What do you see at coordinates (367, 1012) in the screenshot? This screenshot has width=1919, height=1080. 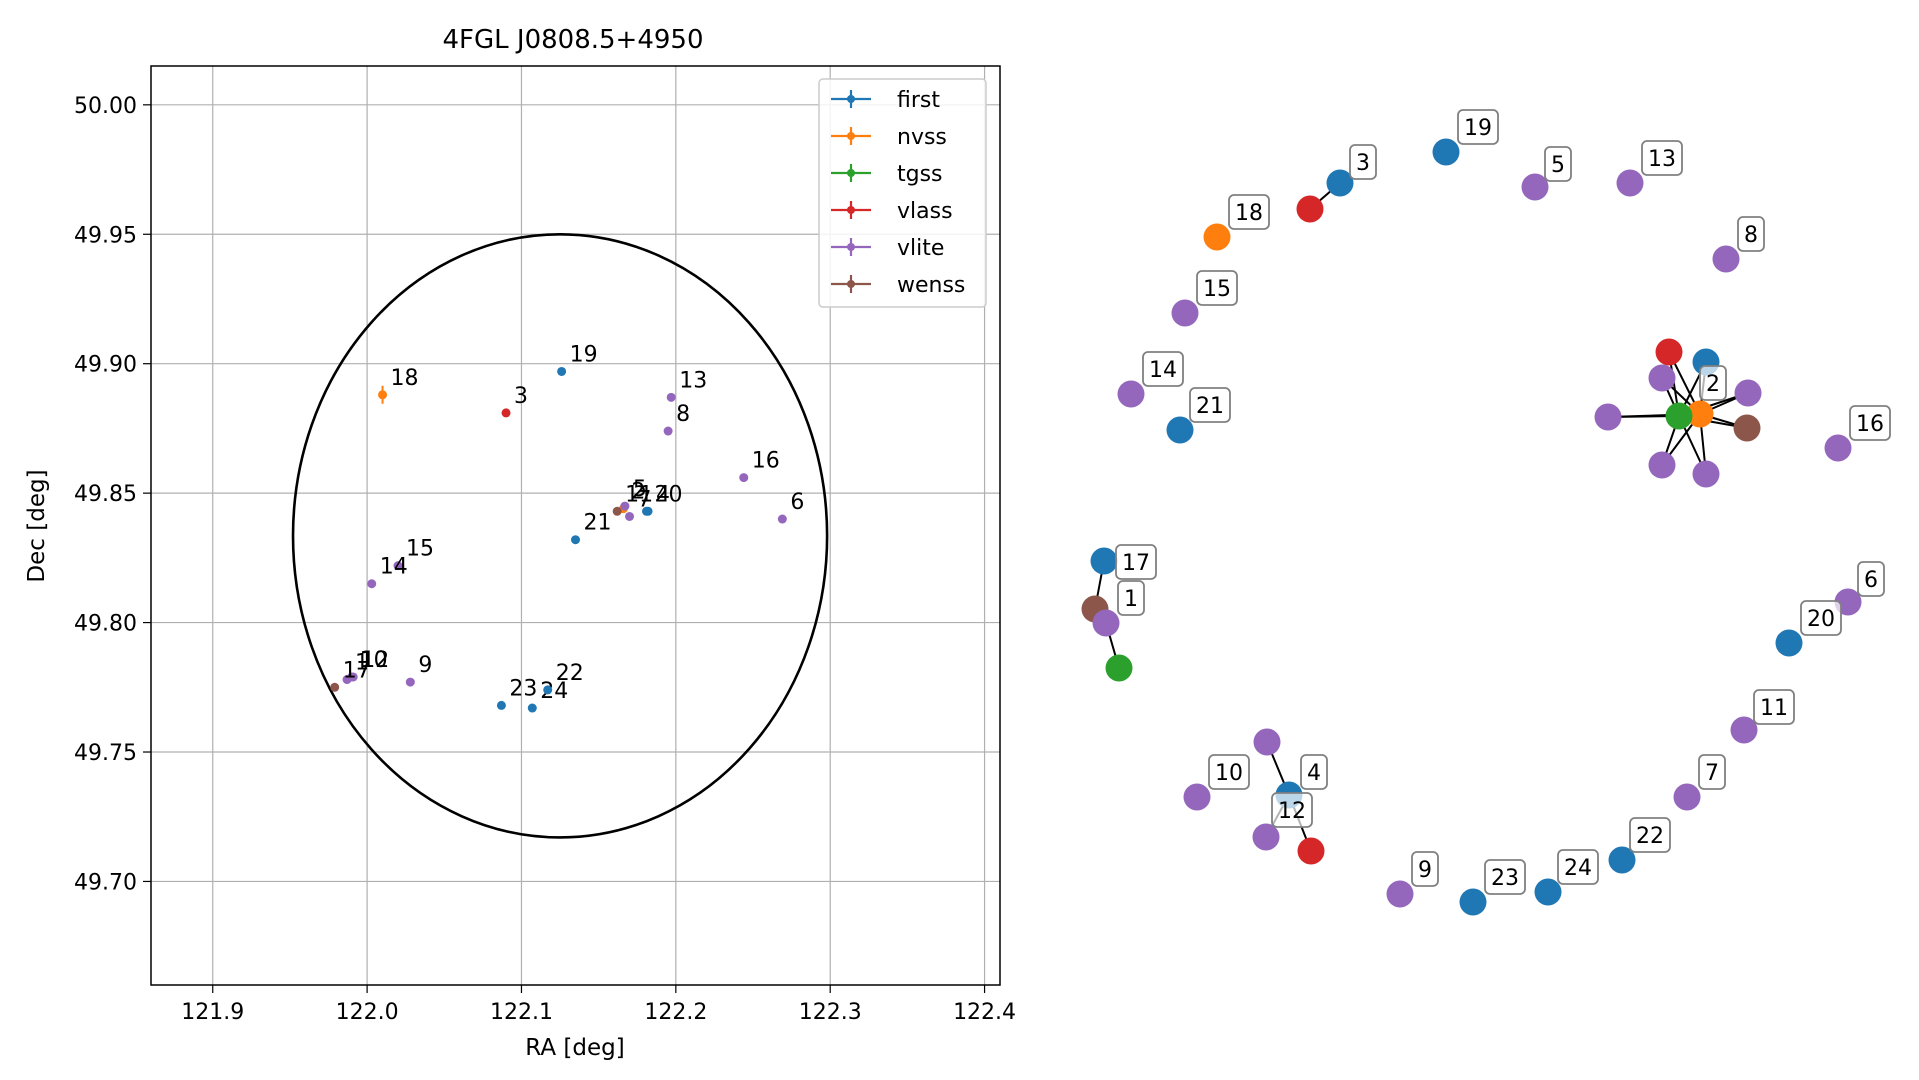 I see `x-tick-label: 122.0` at bounding box center [367, 1012].